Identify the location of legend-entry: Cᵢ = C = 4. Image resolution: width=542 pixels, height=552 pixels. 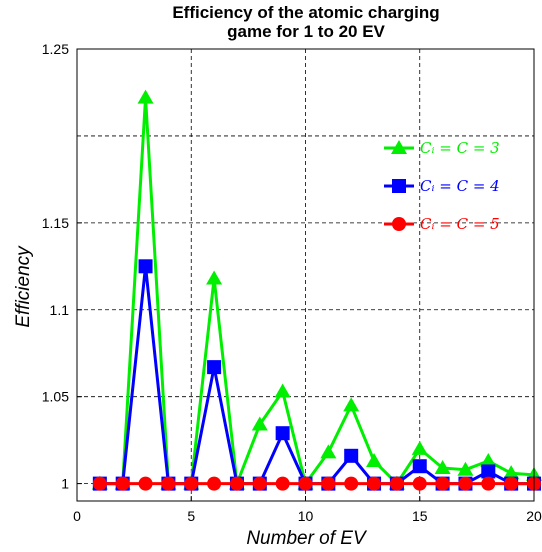
(442, 186).